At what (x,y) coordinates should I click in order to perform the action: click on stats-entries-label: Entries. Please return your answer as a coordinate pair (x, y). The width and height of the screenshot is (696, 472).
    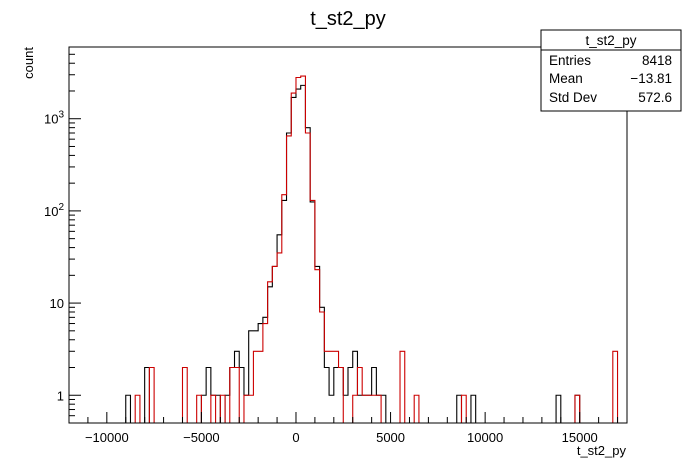
    Looking at the image, I should click on (570, 60).